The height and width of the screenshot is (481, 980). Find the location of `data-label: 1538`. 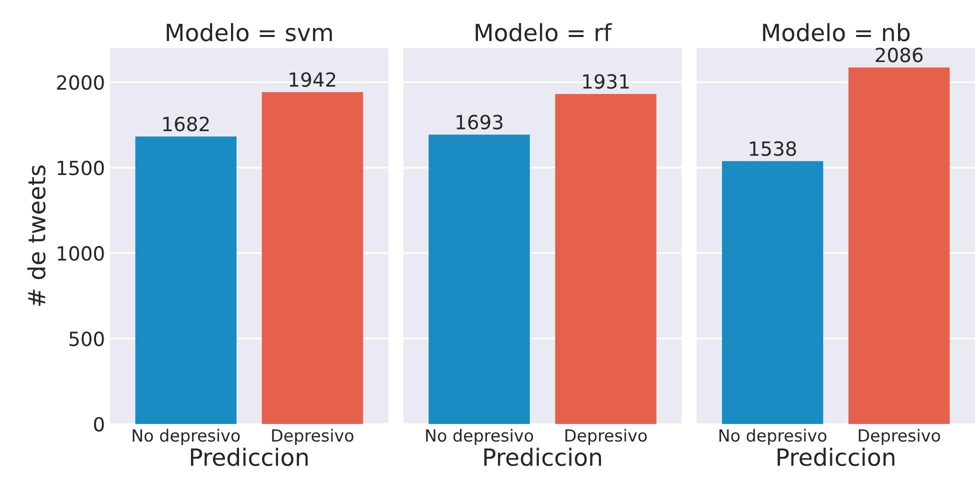

data-label: 1538 is located at coordinates (773, 148).